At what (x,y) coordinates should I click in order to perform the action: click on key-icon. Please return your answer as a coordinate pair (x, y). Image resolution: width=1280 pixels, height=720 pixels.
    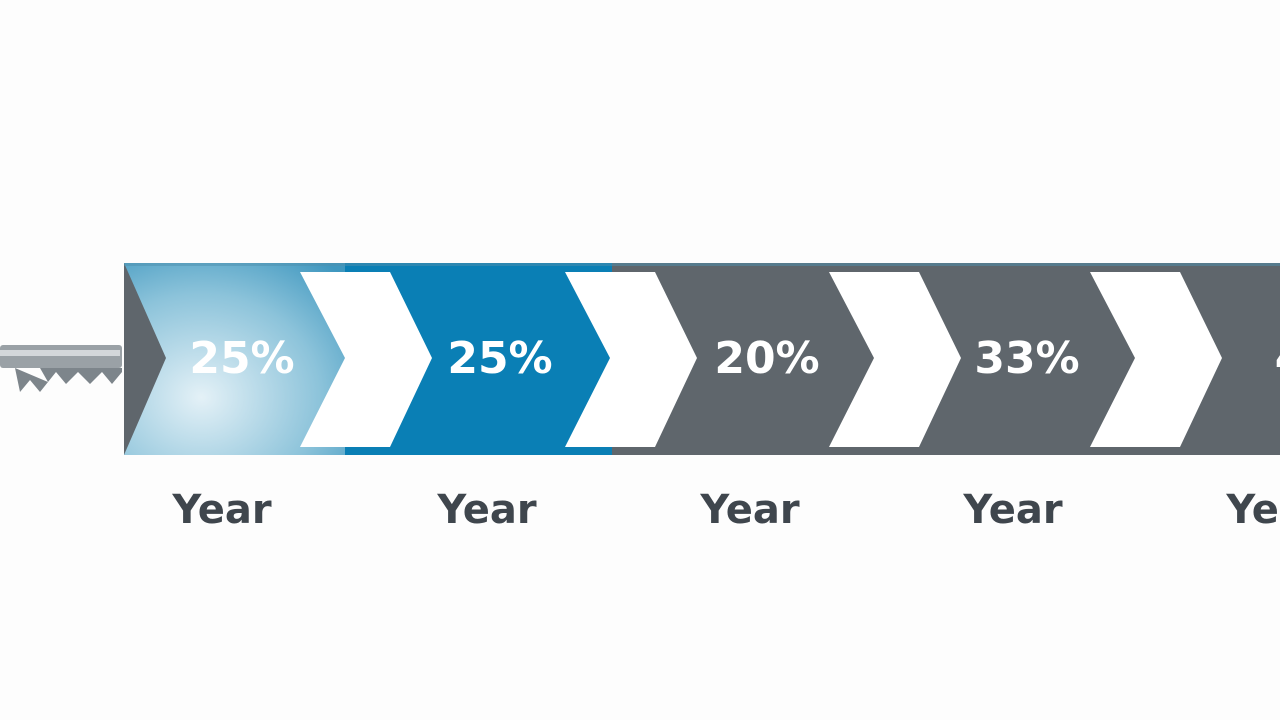
    Looking at the image, I should click on (61, 368).